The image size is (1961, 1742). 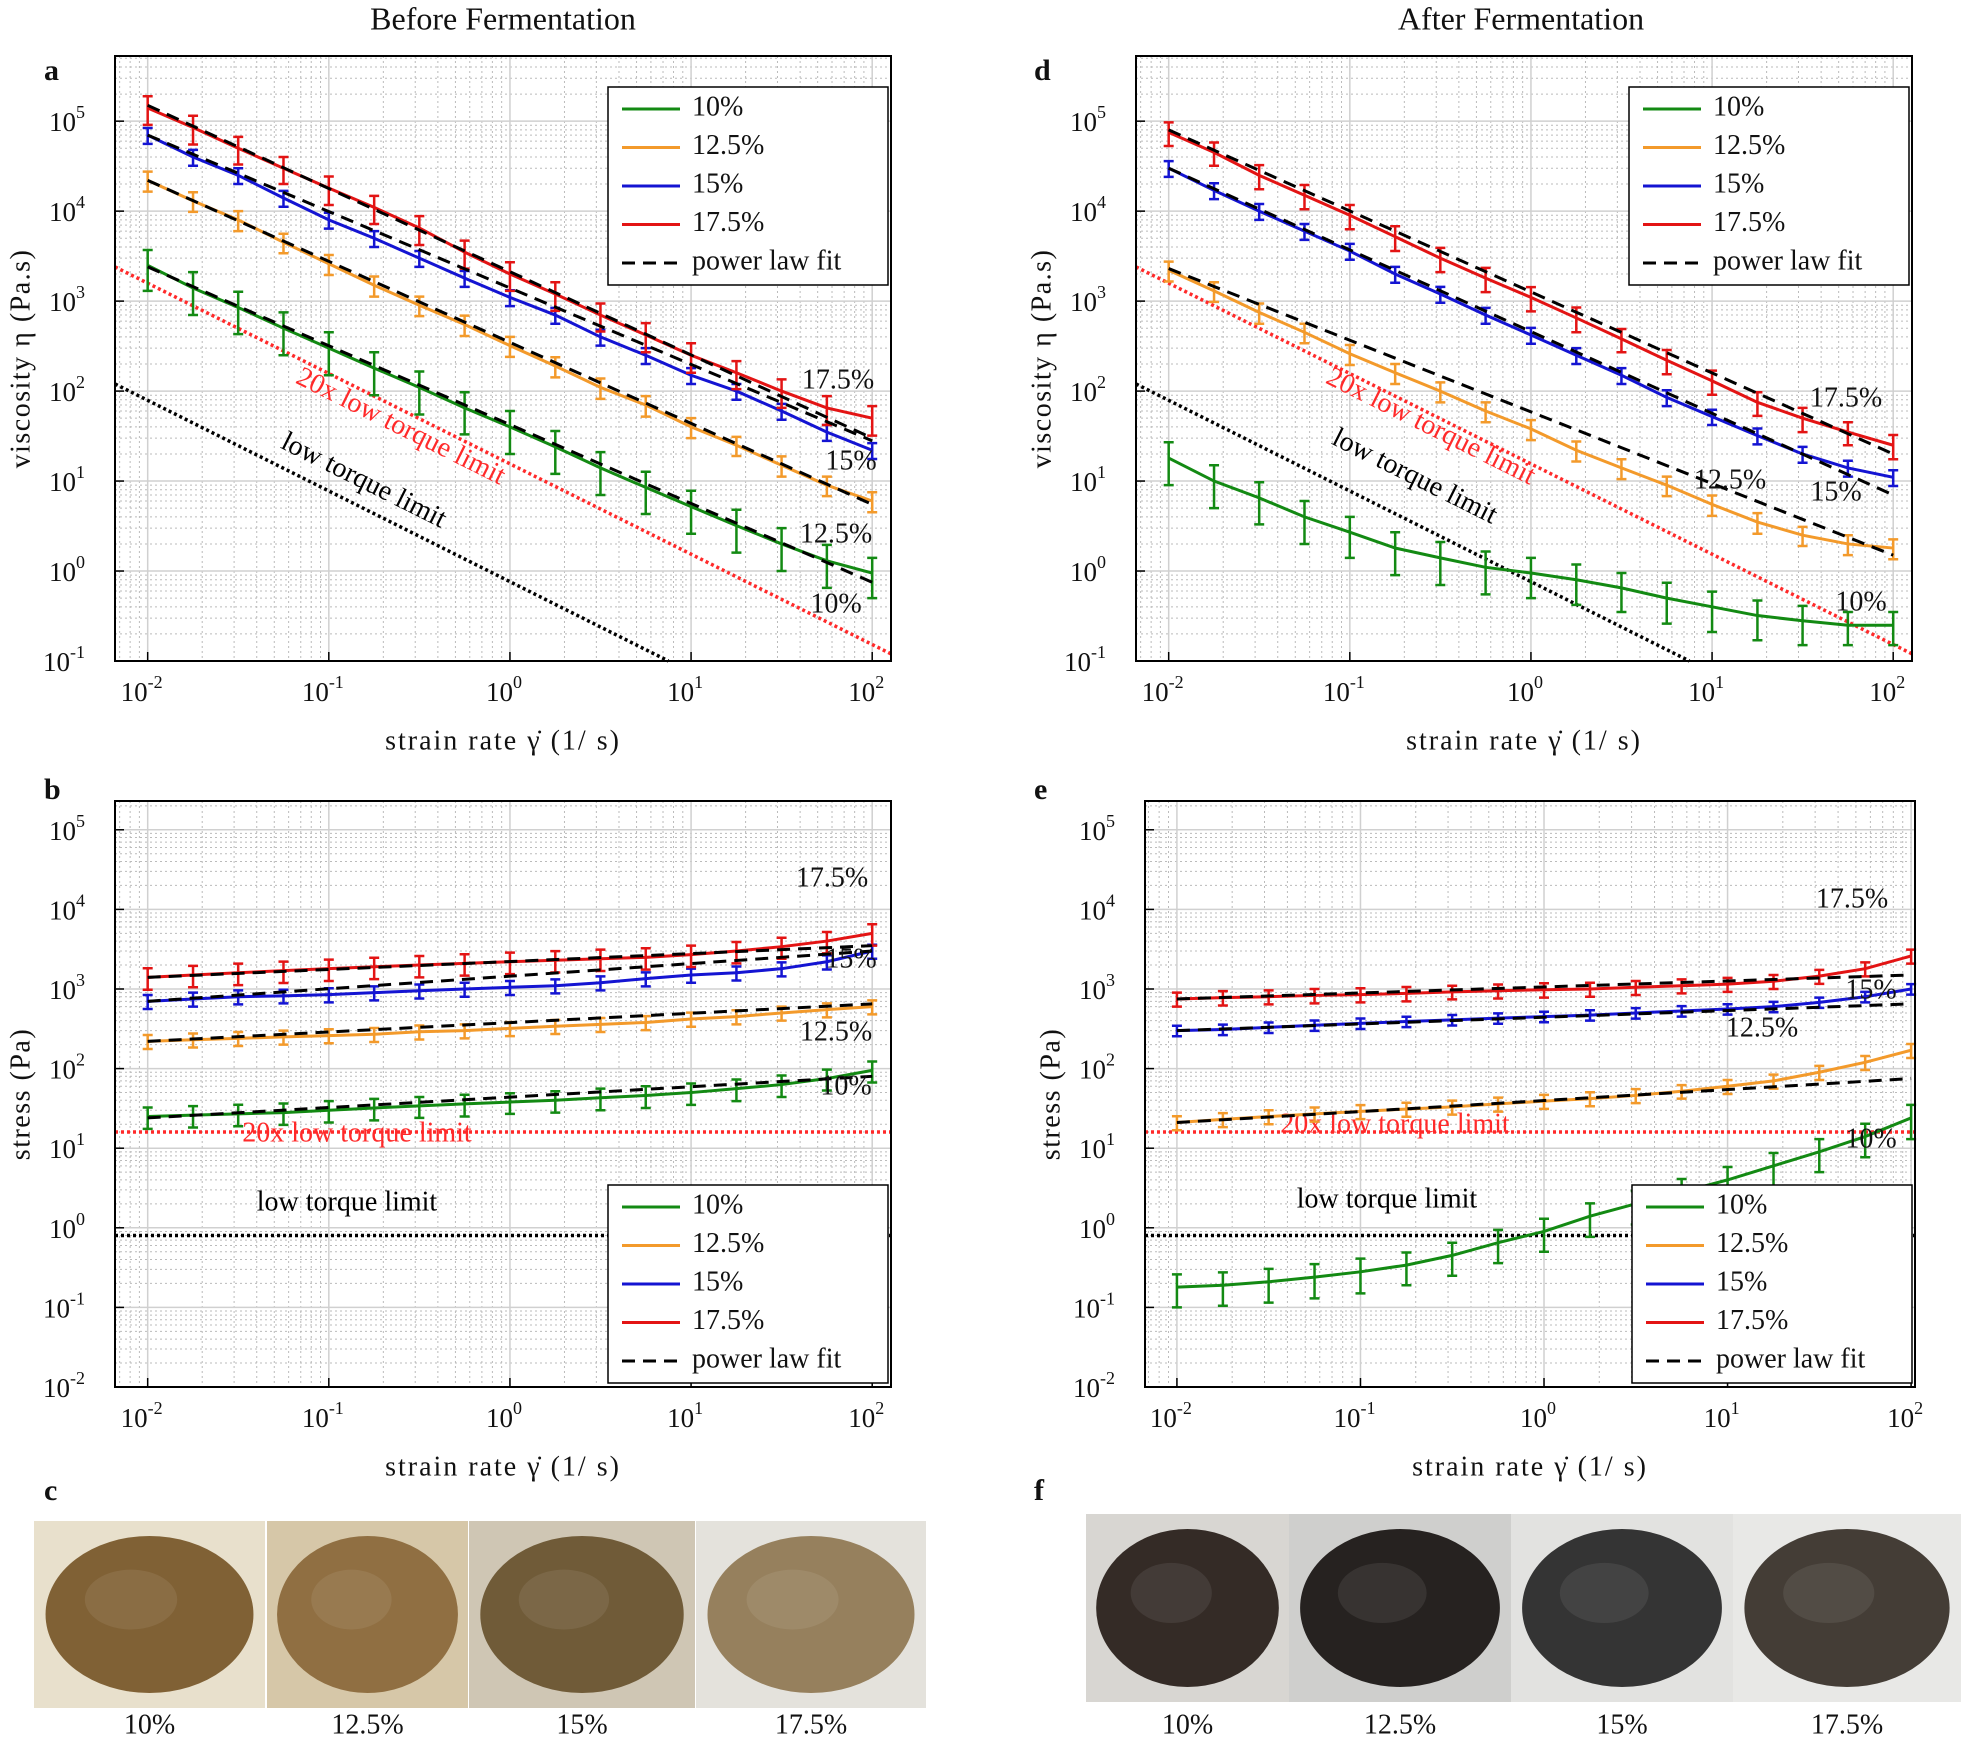 I want to click on y-tick-label: 10³, so click(x=67, y=987).